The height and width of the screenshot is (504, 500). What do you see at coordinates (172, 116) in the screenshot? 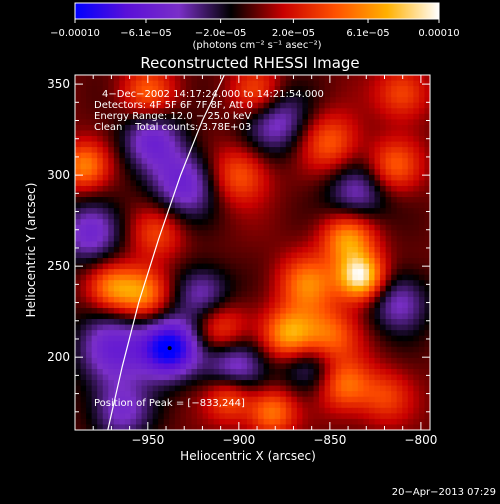
I see `annotation-energy-range: Energy Range: 12.0 − 25.0 keV` at bounding box center [172, 116].